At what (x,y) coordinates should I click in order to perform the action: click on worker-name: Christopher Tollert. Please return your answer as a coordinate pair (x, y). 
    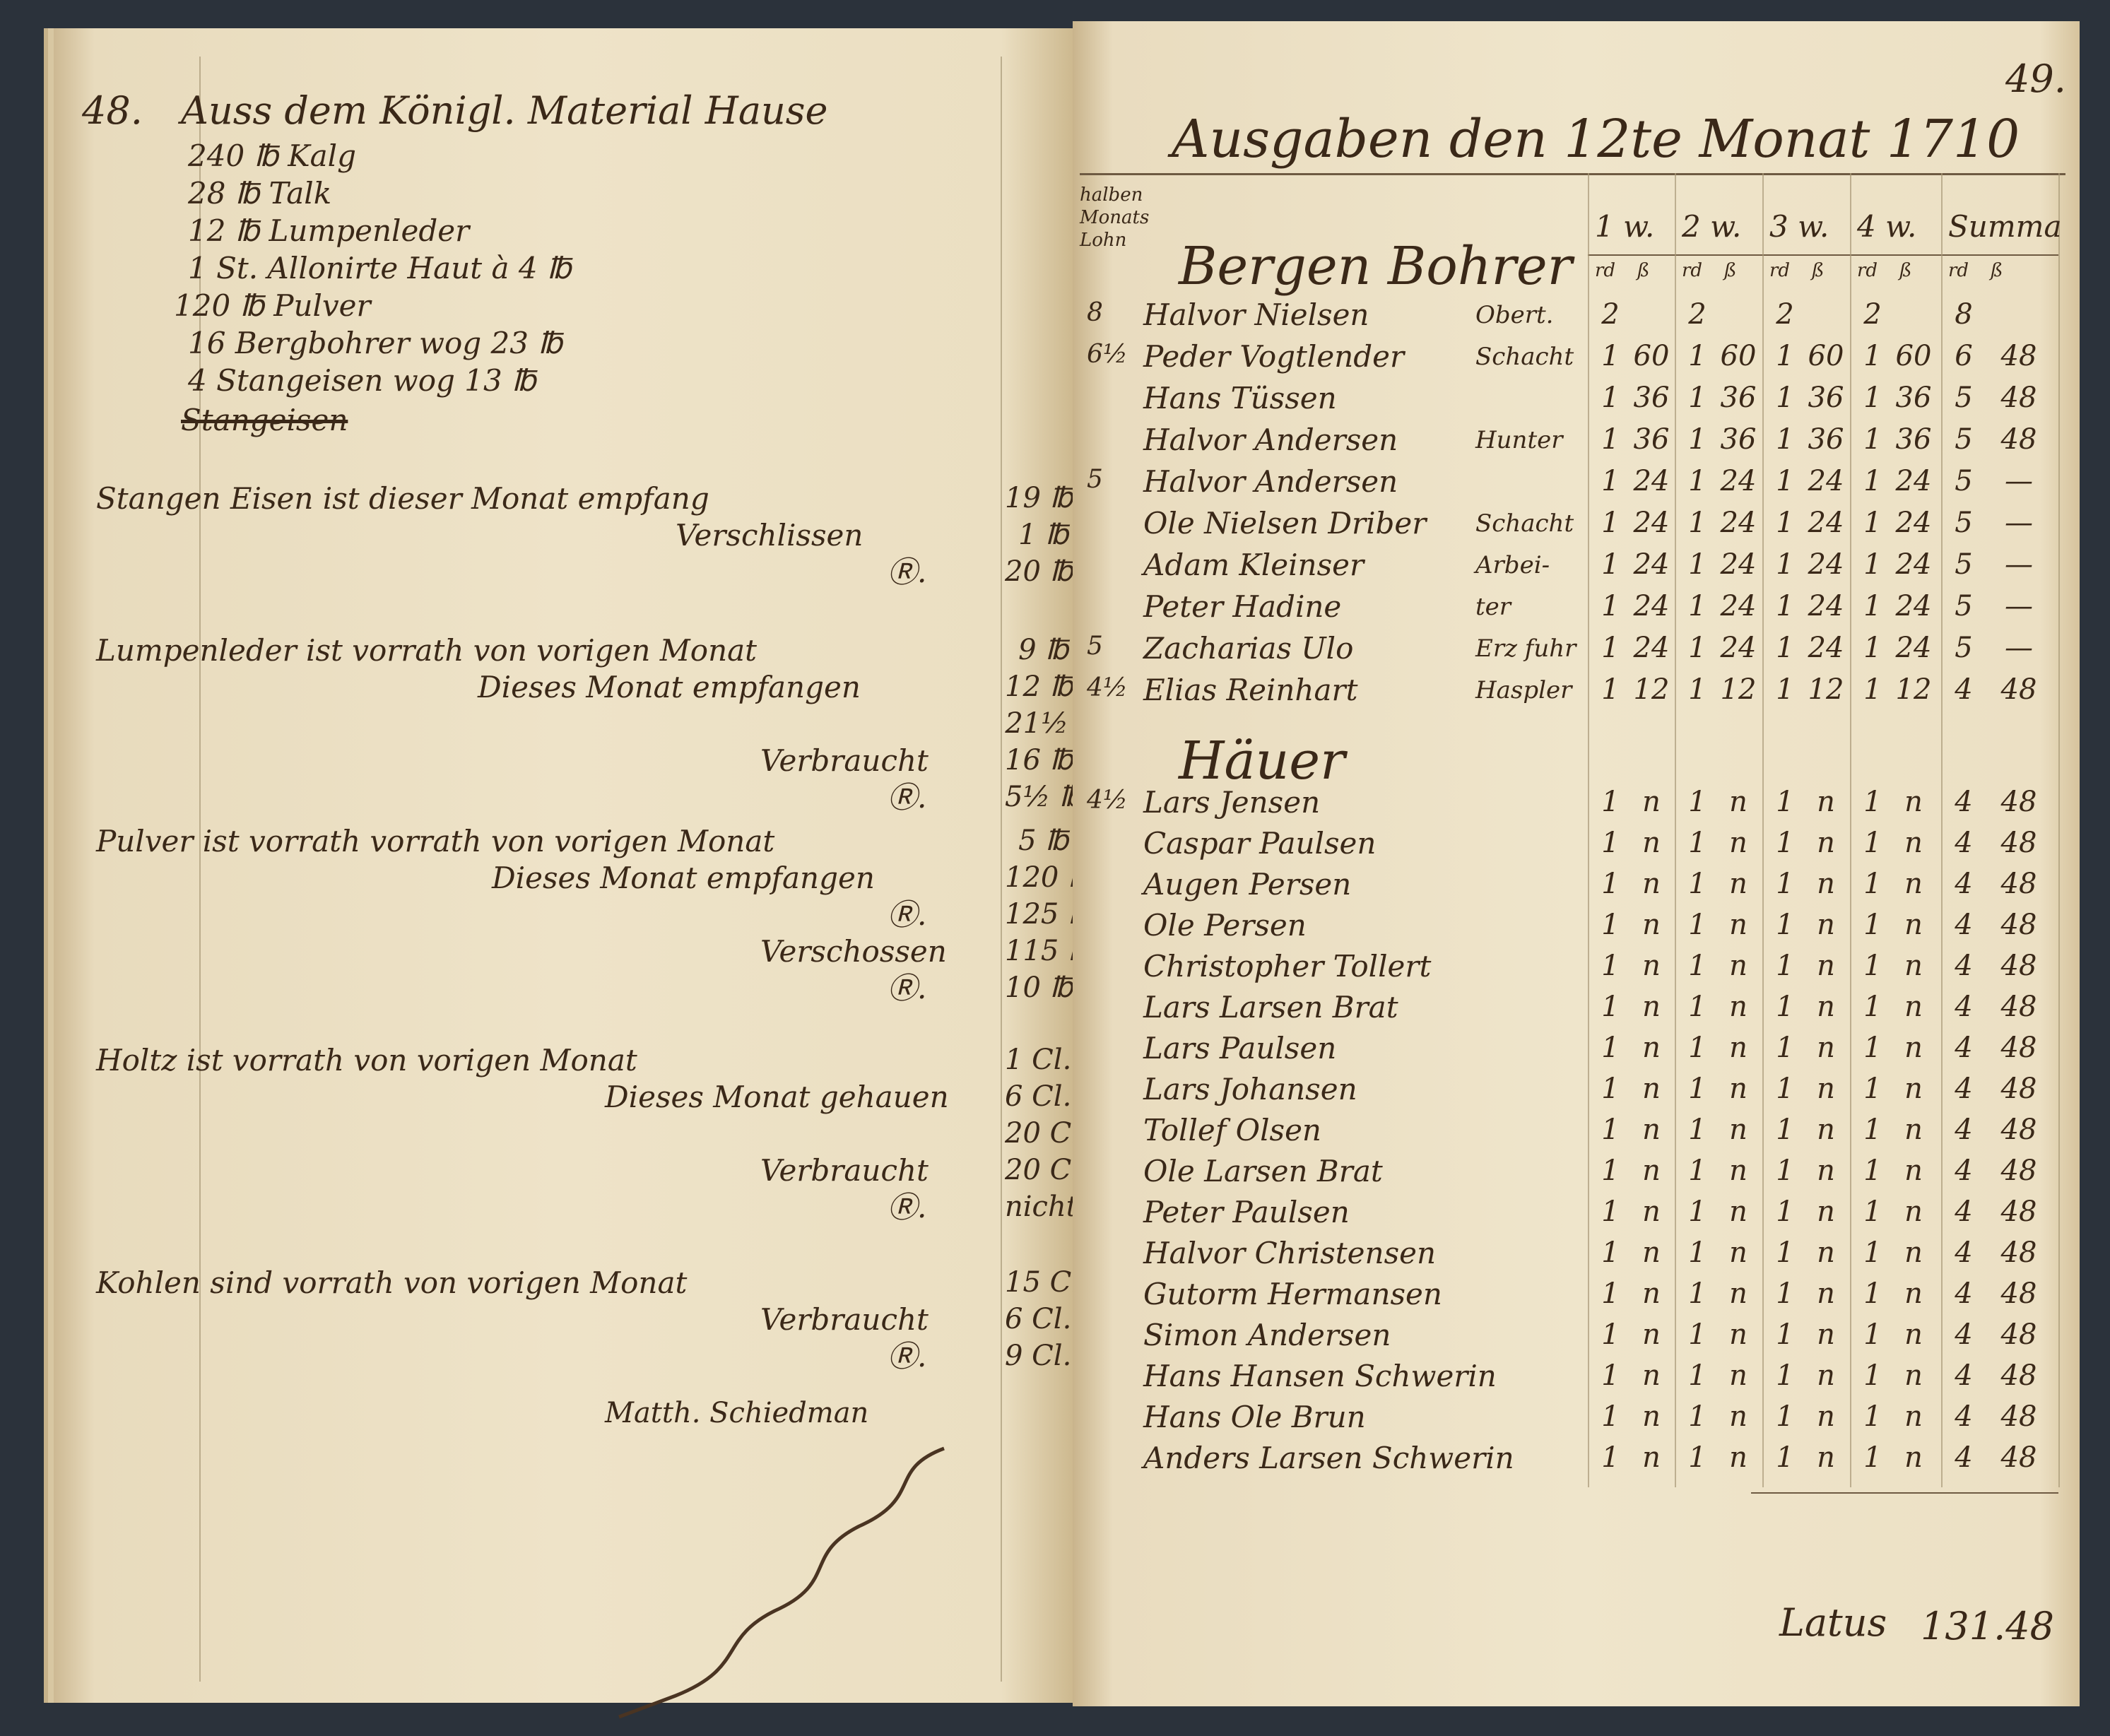
    Looking at the image, I should click on (1287, 966).